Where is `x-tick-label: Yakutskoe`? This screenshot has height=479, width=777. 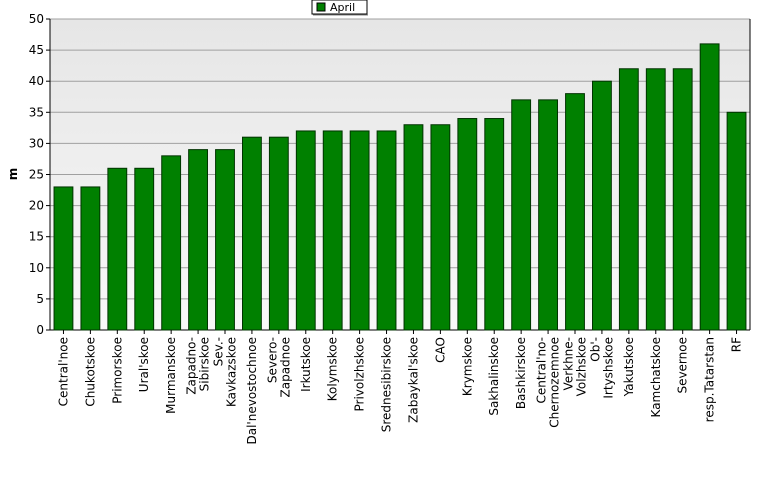 x-tick-label: Yakutskoe is located at coordinates (629, 367).